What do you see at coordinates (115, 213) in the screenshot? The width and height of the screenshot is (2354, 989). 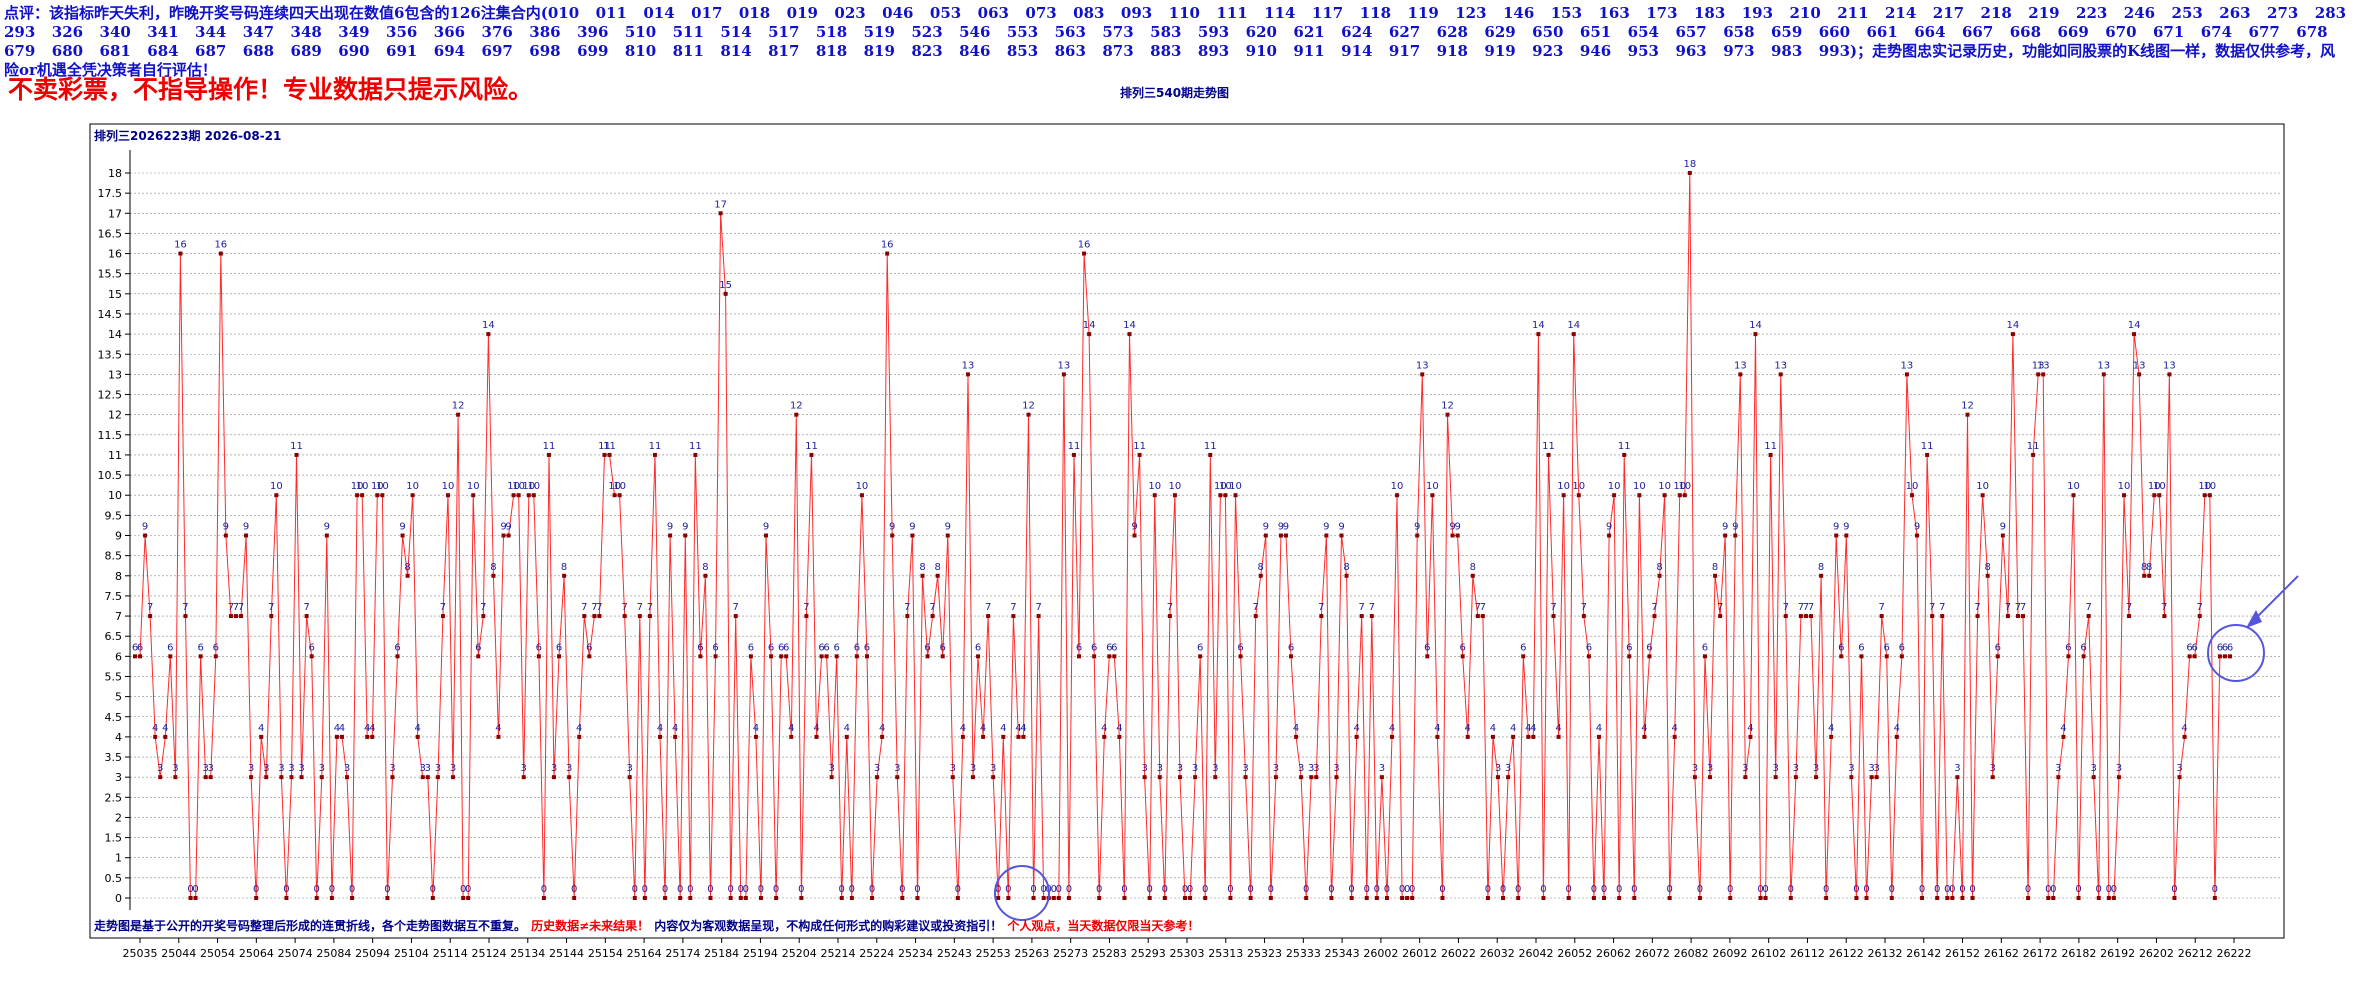 I see `y-tick-label: 17` at bounding box center [115, 213].